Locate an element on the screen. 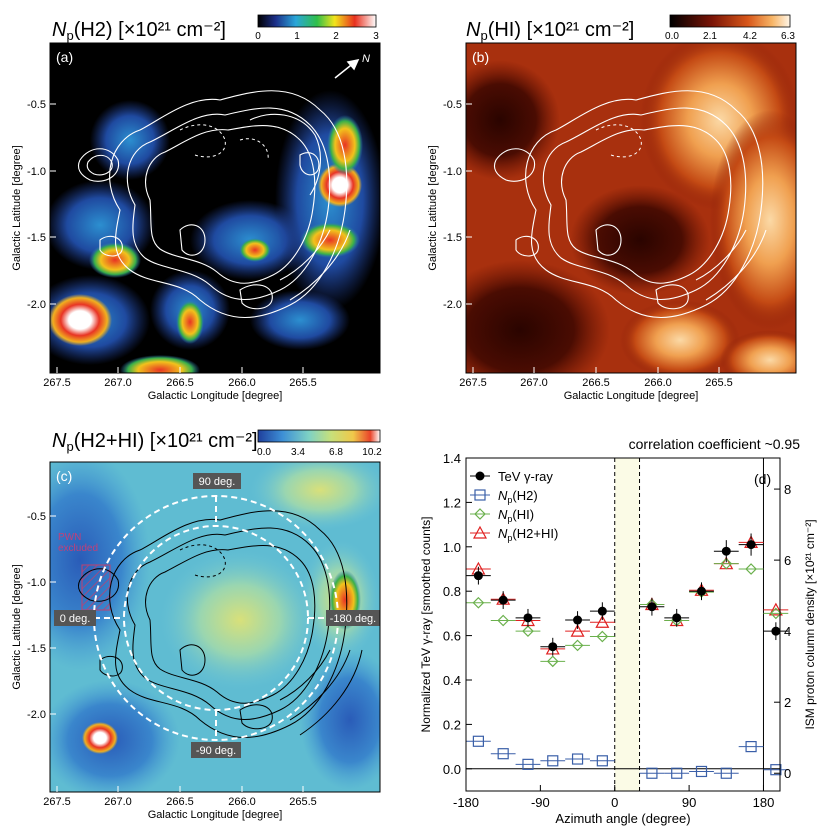 The width and height of the screenshot is (830, 829). panel-a-contours is located at coordinates (214, 204).